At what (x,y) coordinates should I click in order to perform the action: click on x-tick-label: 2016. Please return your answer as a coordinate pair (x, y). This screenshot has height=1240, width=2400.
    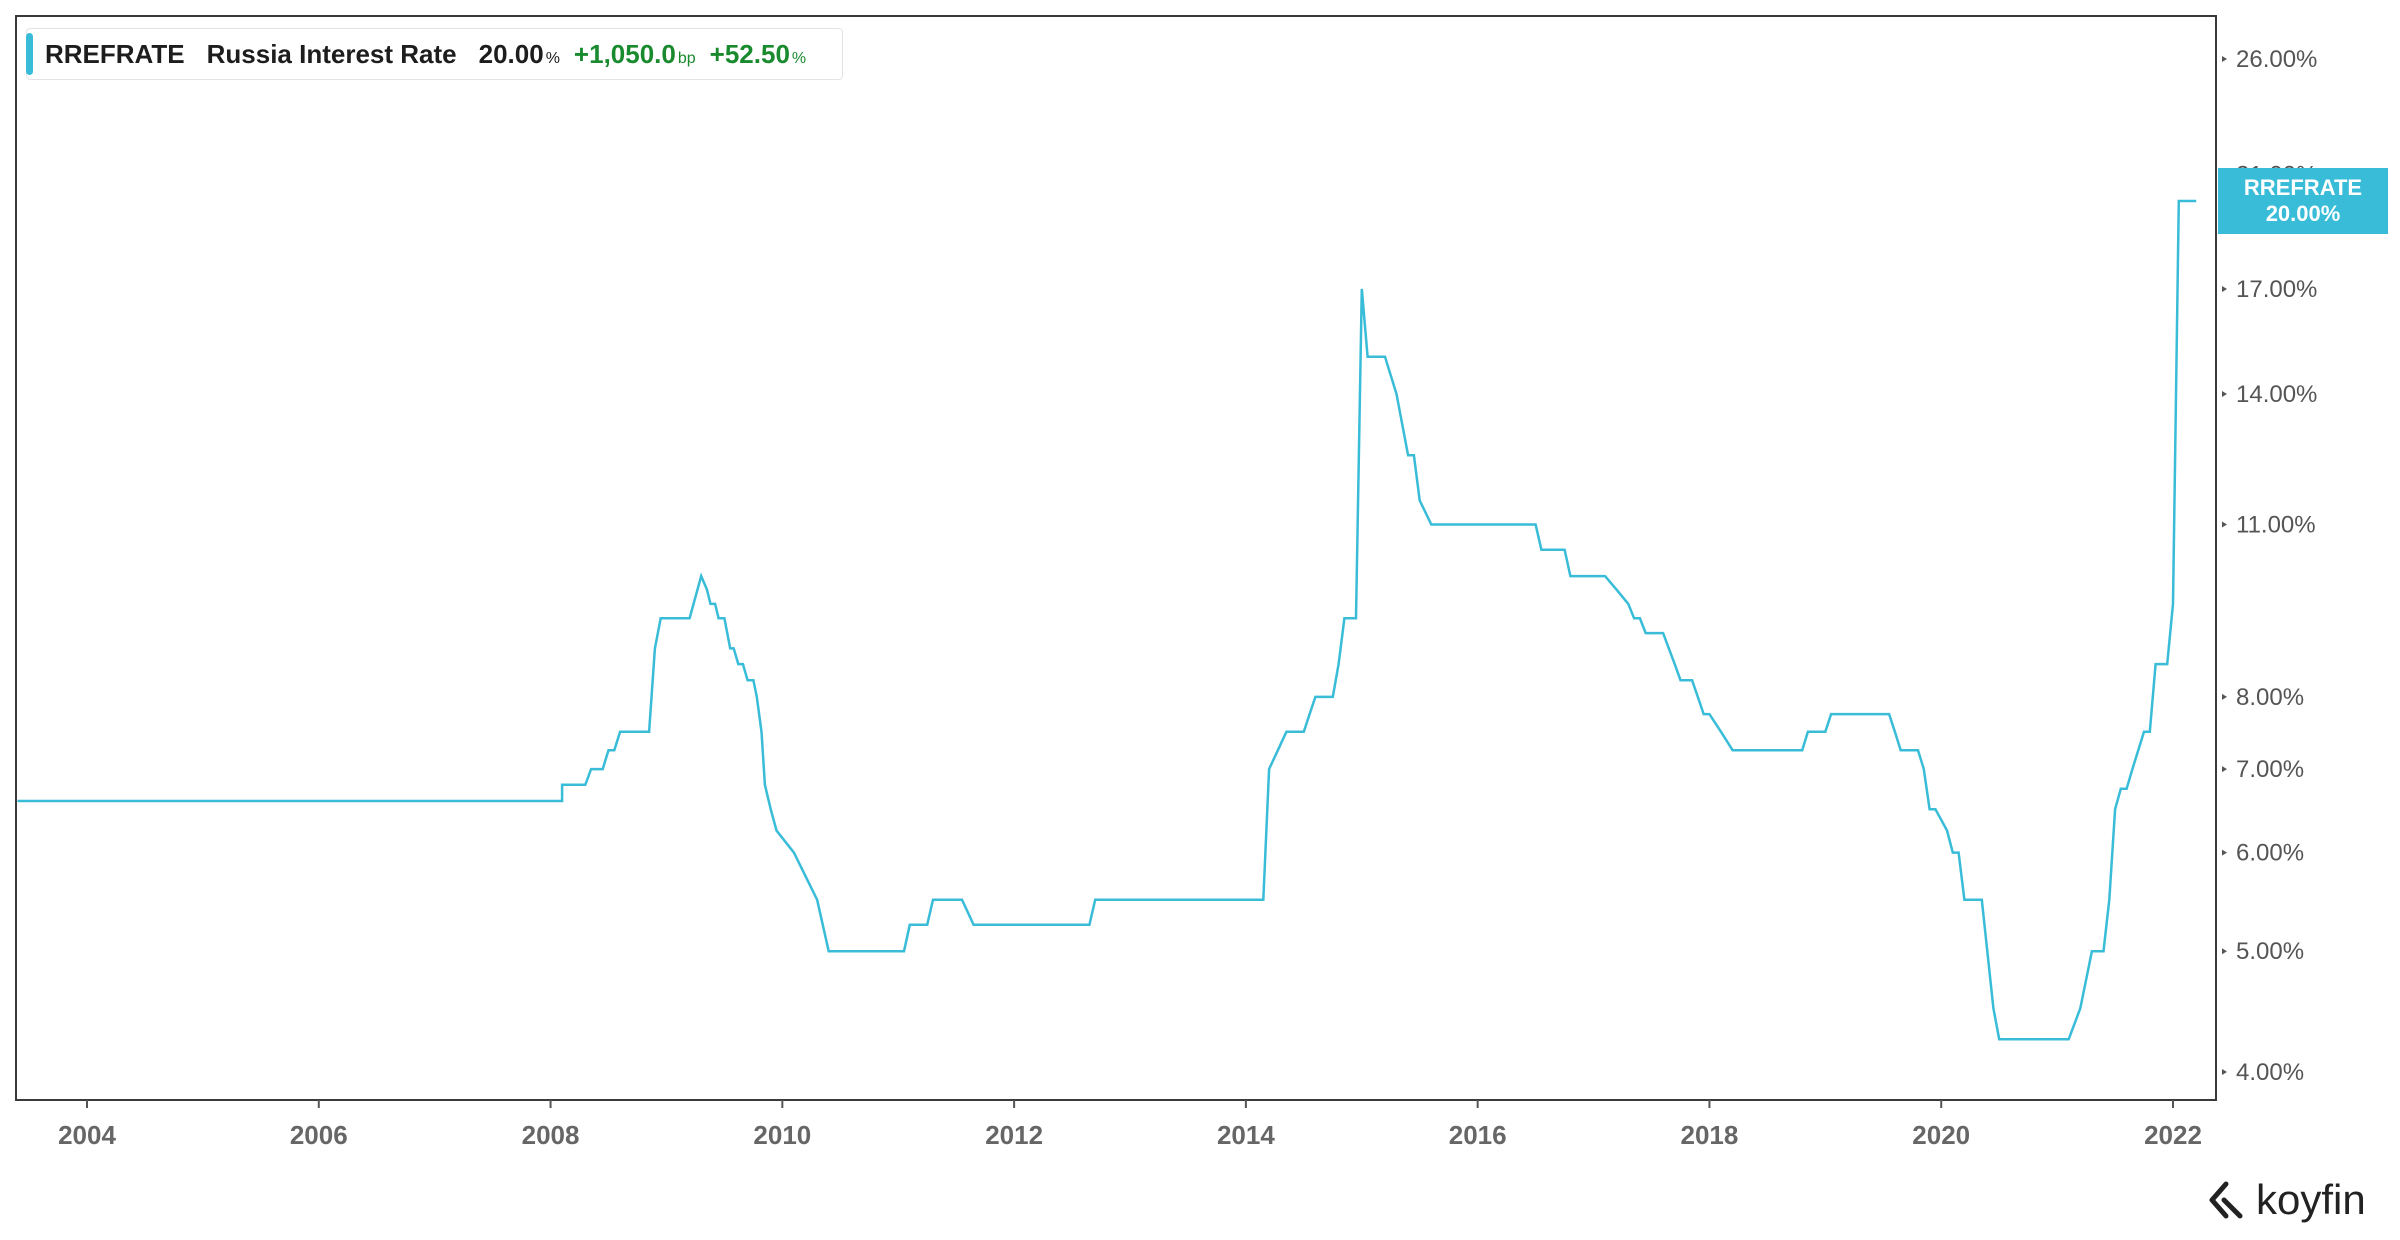
    Looking at the image, I should click on (1478, 1135).